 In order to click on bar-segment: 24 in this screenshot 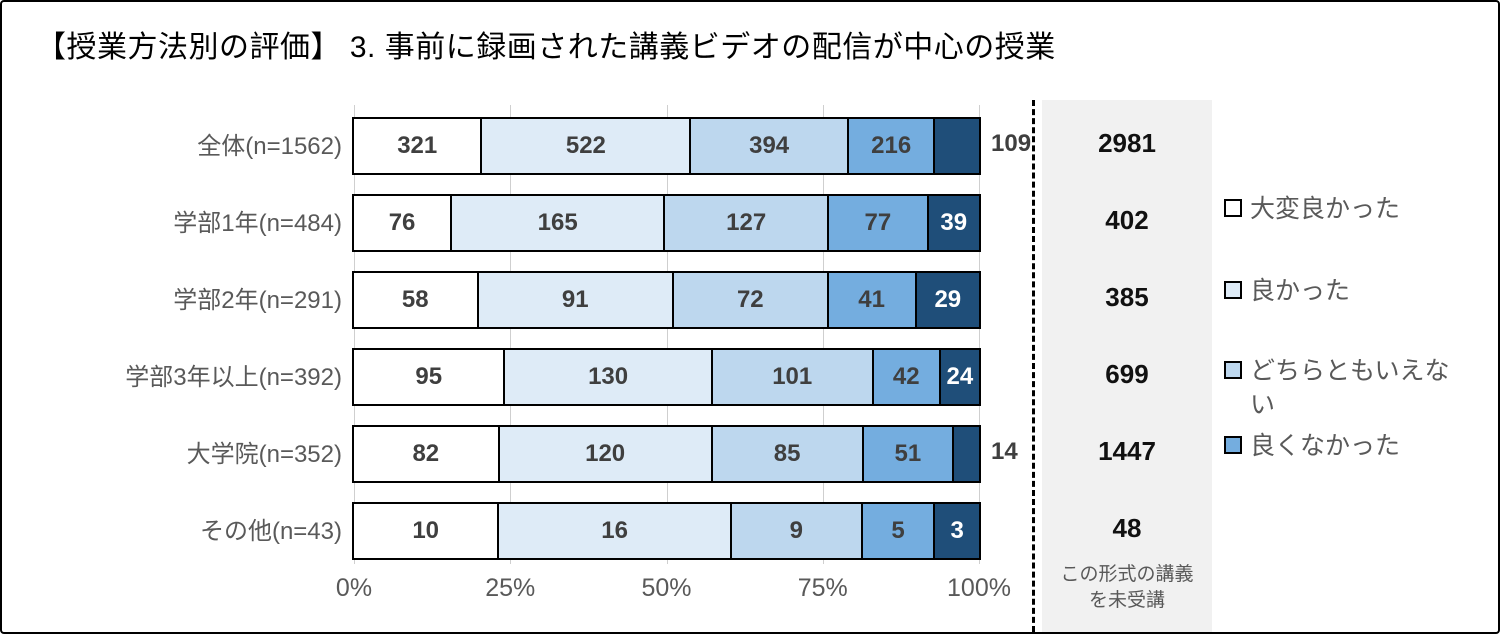, I will do `click(959, 376)`.